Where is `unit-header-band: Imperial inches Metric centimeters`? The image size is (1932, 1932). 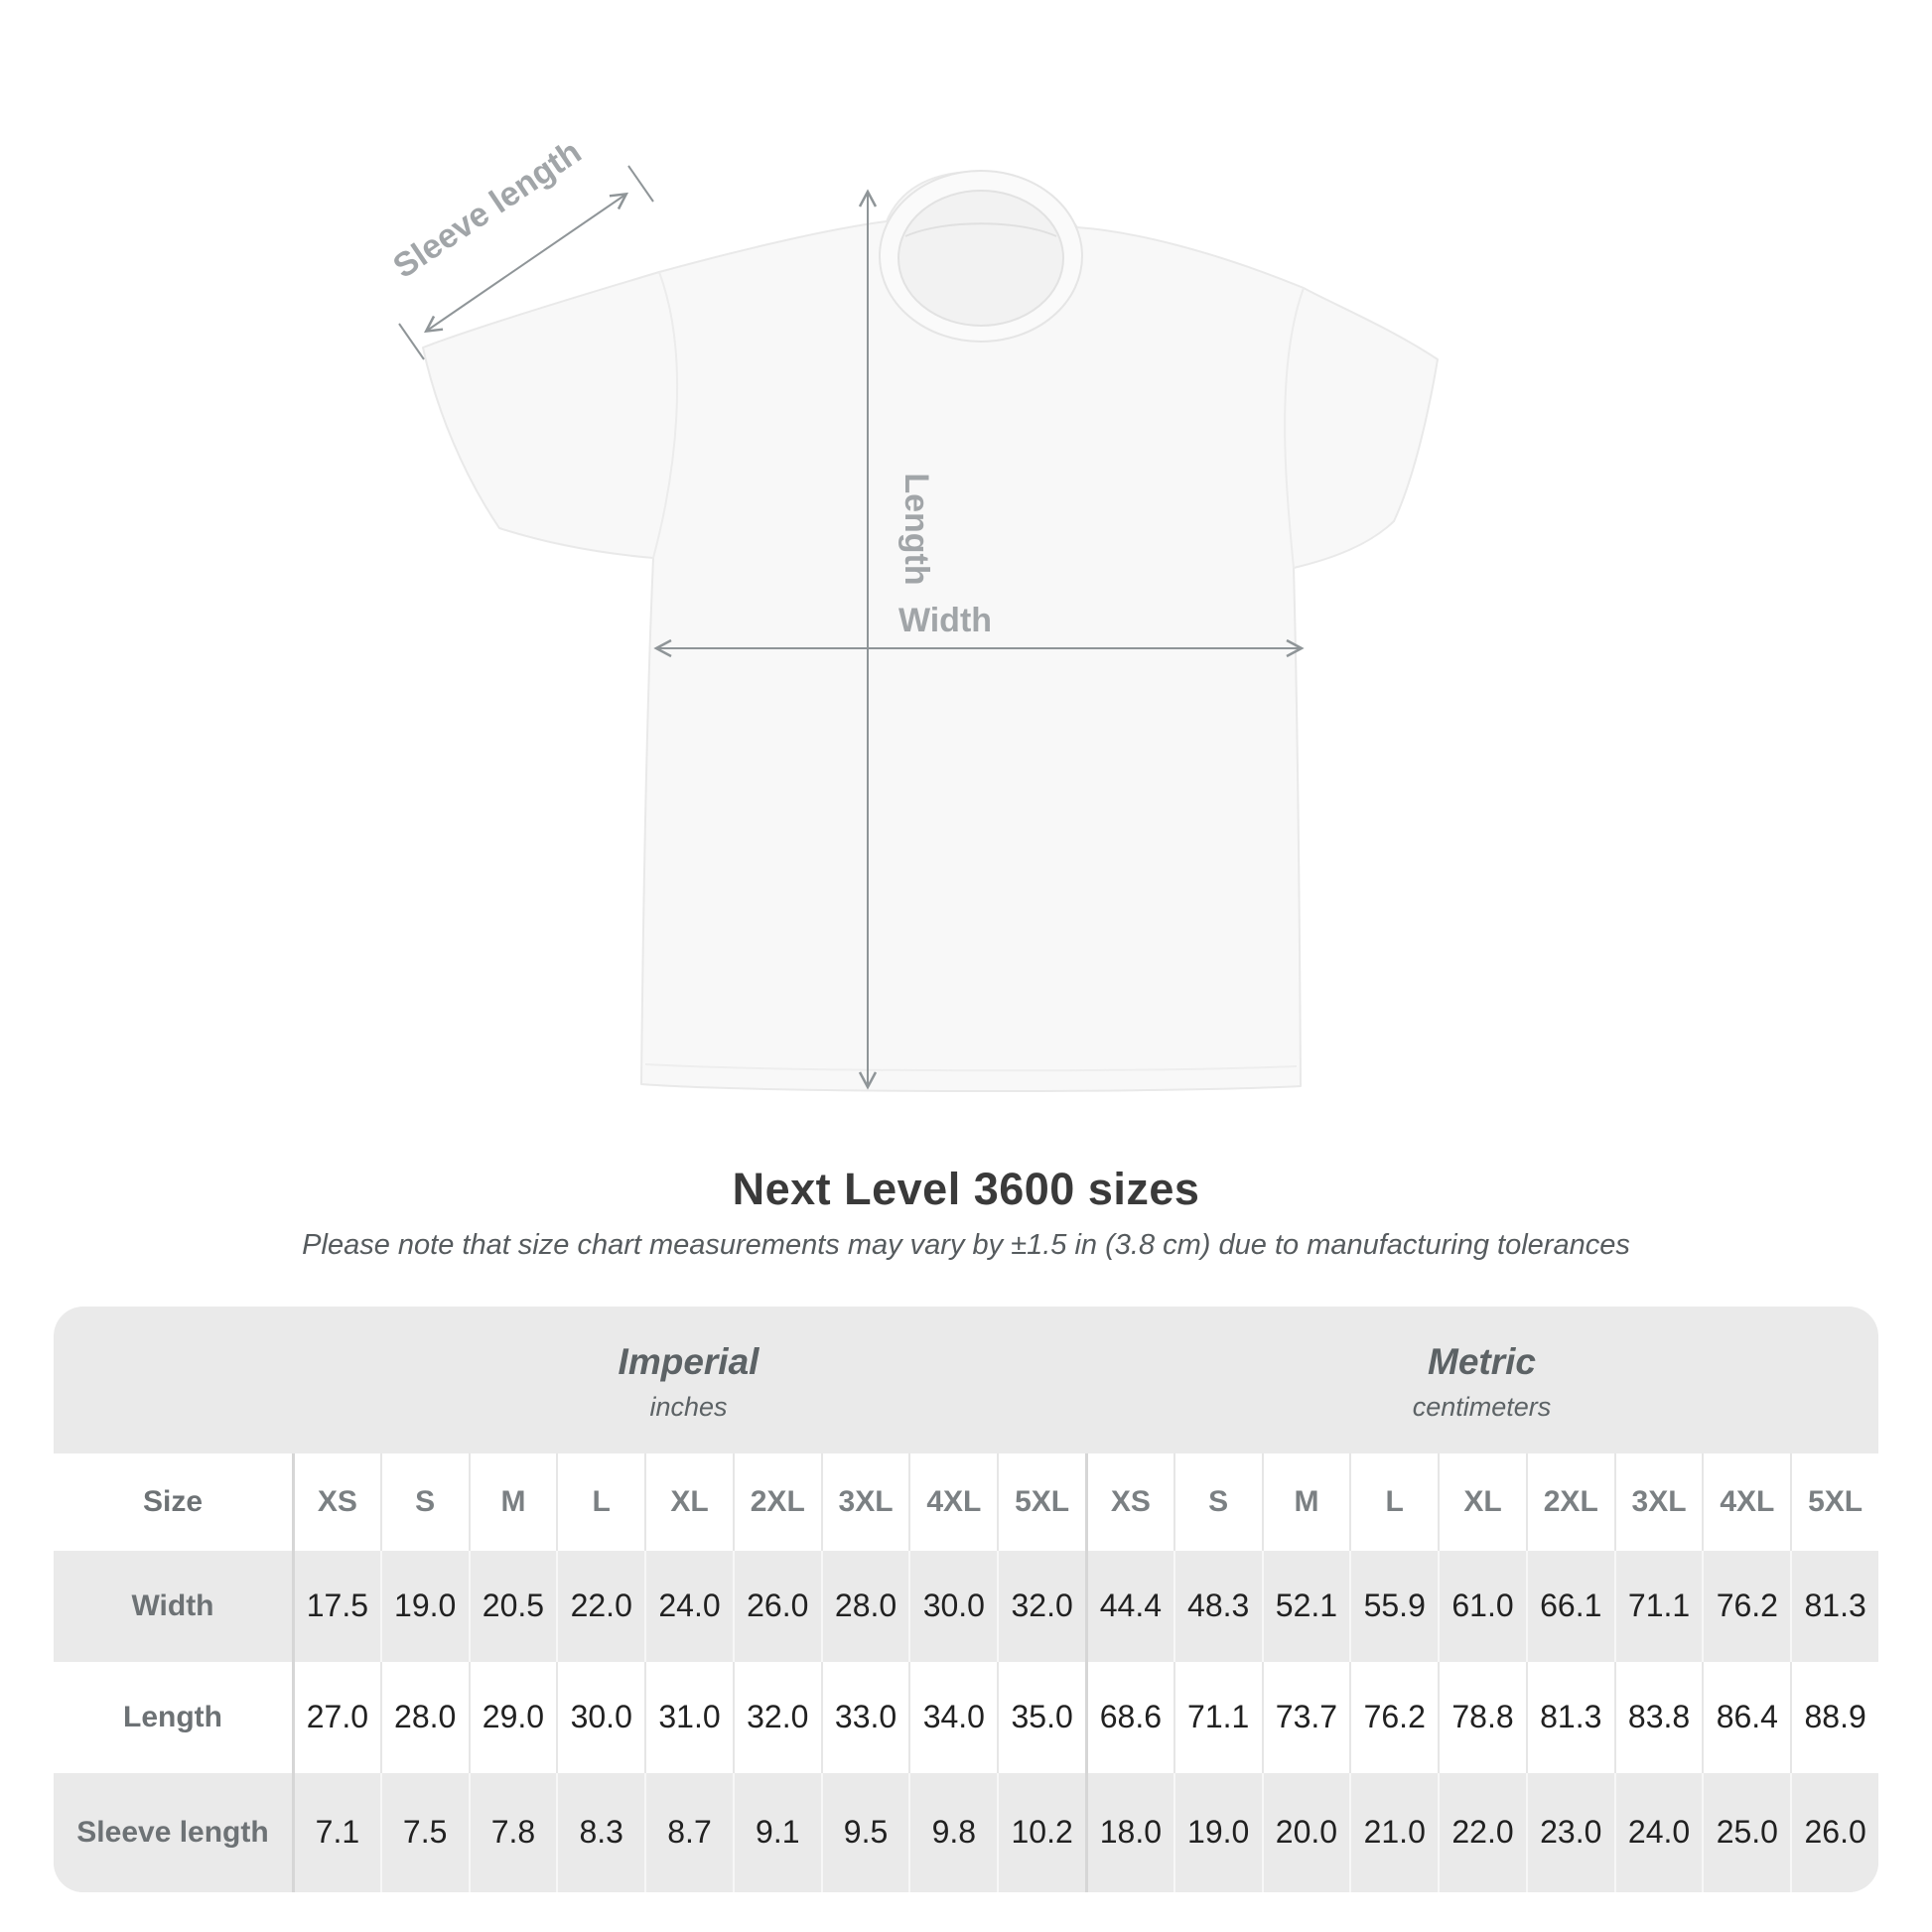 unit-header-band: Imperial inches Metric centimeters is located at coordinates (966, 1380).